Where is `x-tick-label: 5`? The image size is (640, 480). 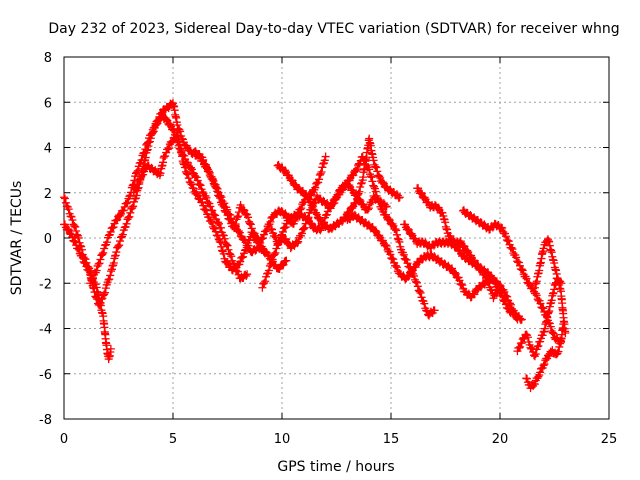
x-tick-label: 5 is located at coordinates (173, 439).